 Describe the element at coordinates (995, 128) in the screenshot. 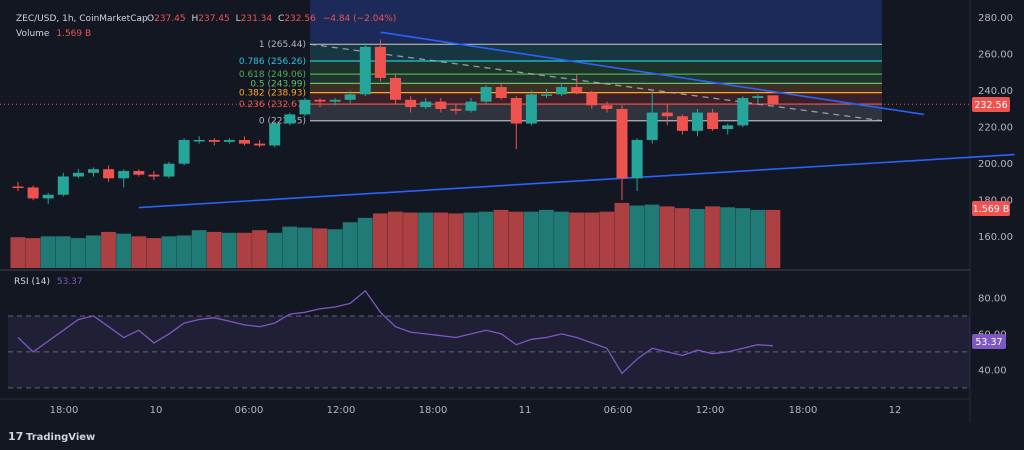

I see `price-tick-label: 220.00` at that location.